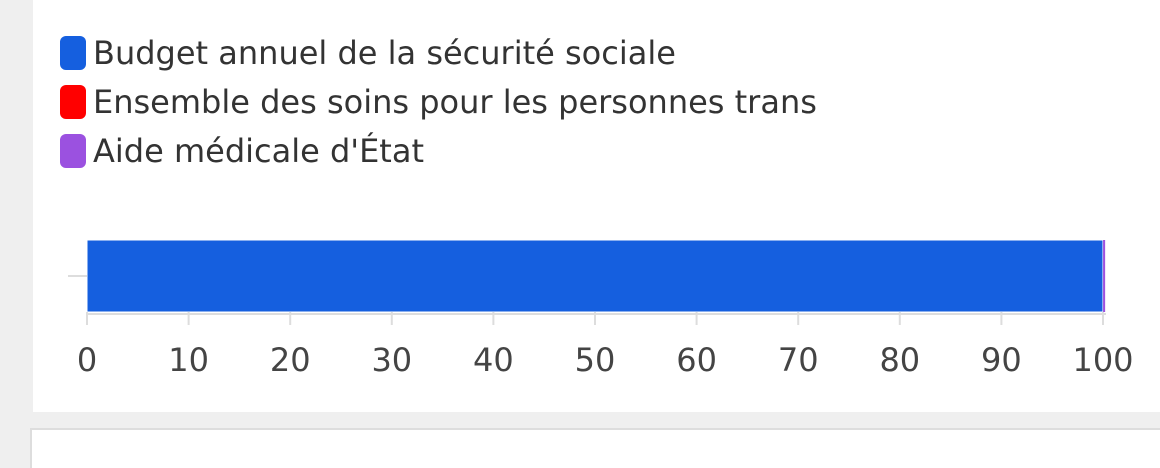 This screenshot has height=468, width=1160. I want to click on x-tick-label: 20, so click(290, 360).